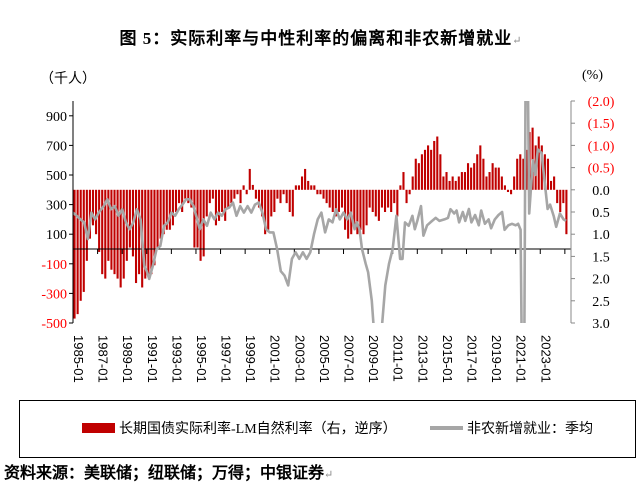  What do you see at coordinates (56, 146) in the screenshot?
I see `left-tick-label: 700` at bounding box center [56, 146].